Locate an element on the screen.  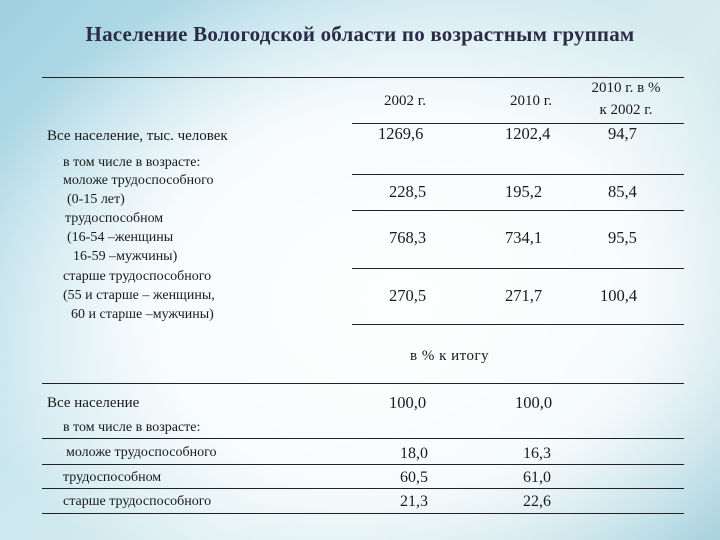
cell-total-2010: 1202,4 is located at coordinates (528, 133).